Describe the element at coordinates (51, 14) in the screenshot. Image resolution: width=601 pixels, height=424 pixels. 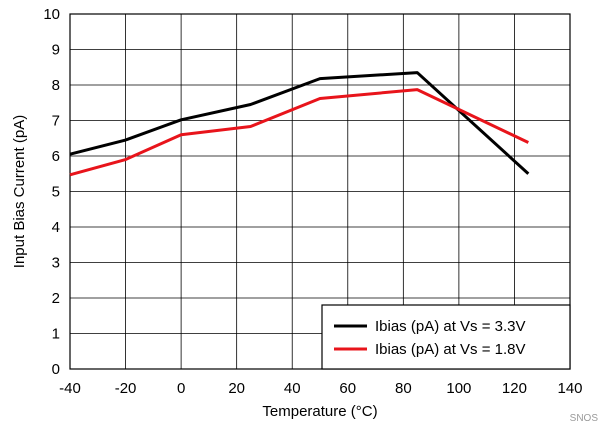
I see `y-tick-label: 10` at that location.